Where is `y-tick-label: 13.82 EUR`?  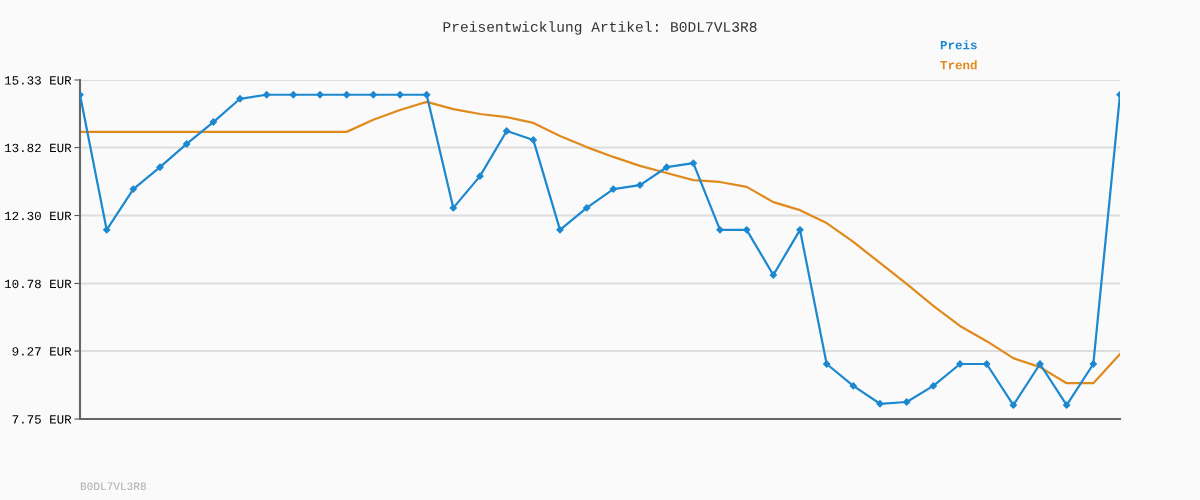
y-tick-label: 13.82 EUR is located at coordinates (38, 148).